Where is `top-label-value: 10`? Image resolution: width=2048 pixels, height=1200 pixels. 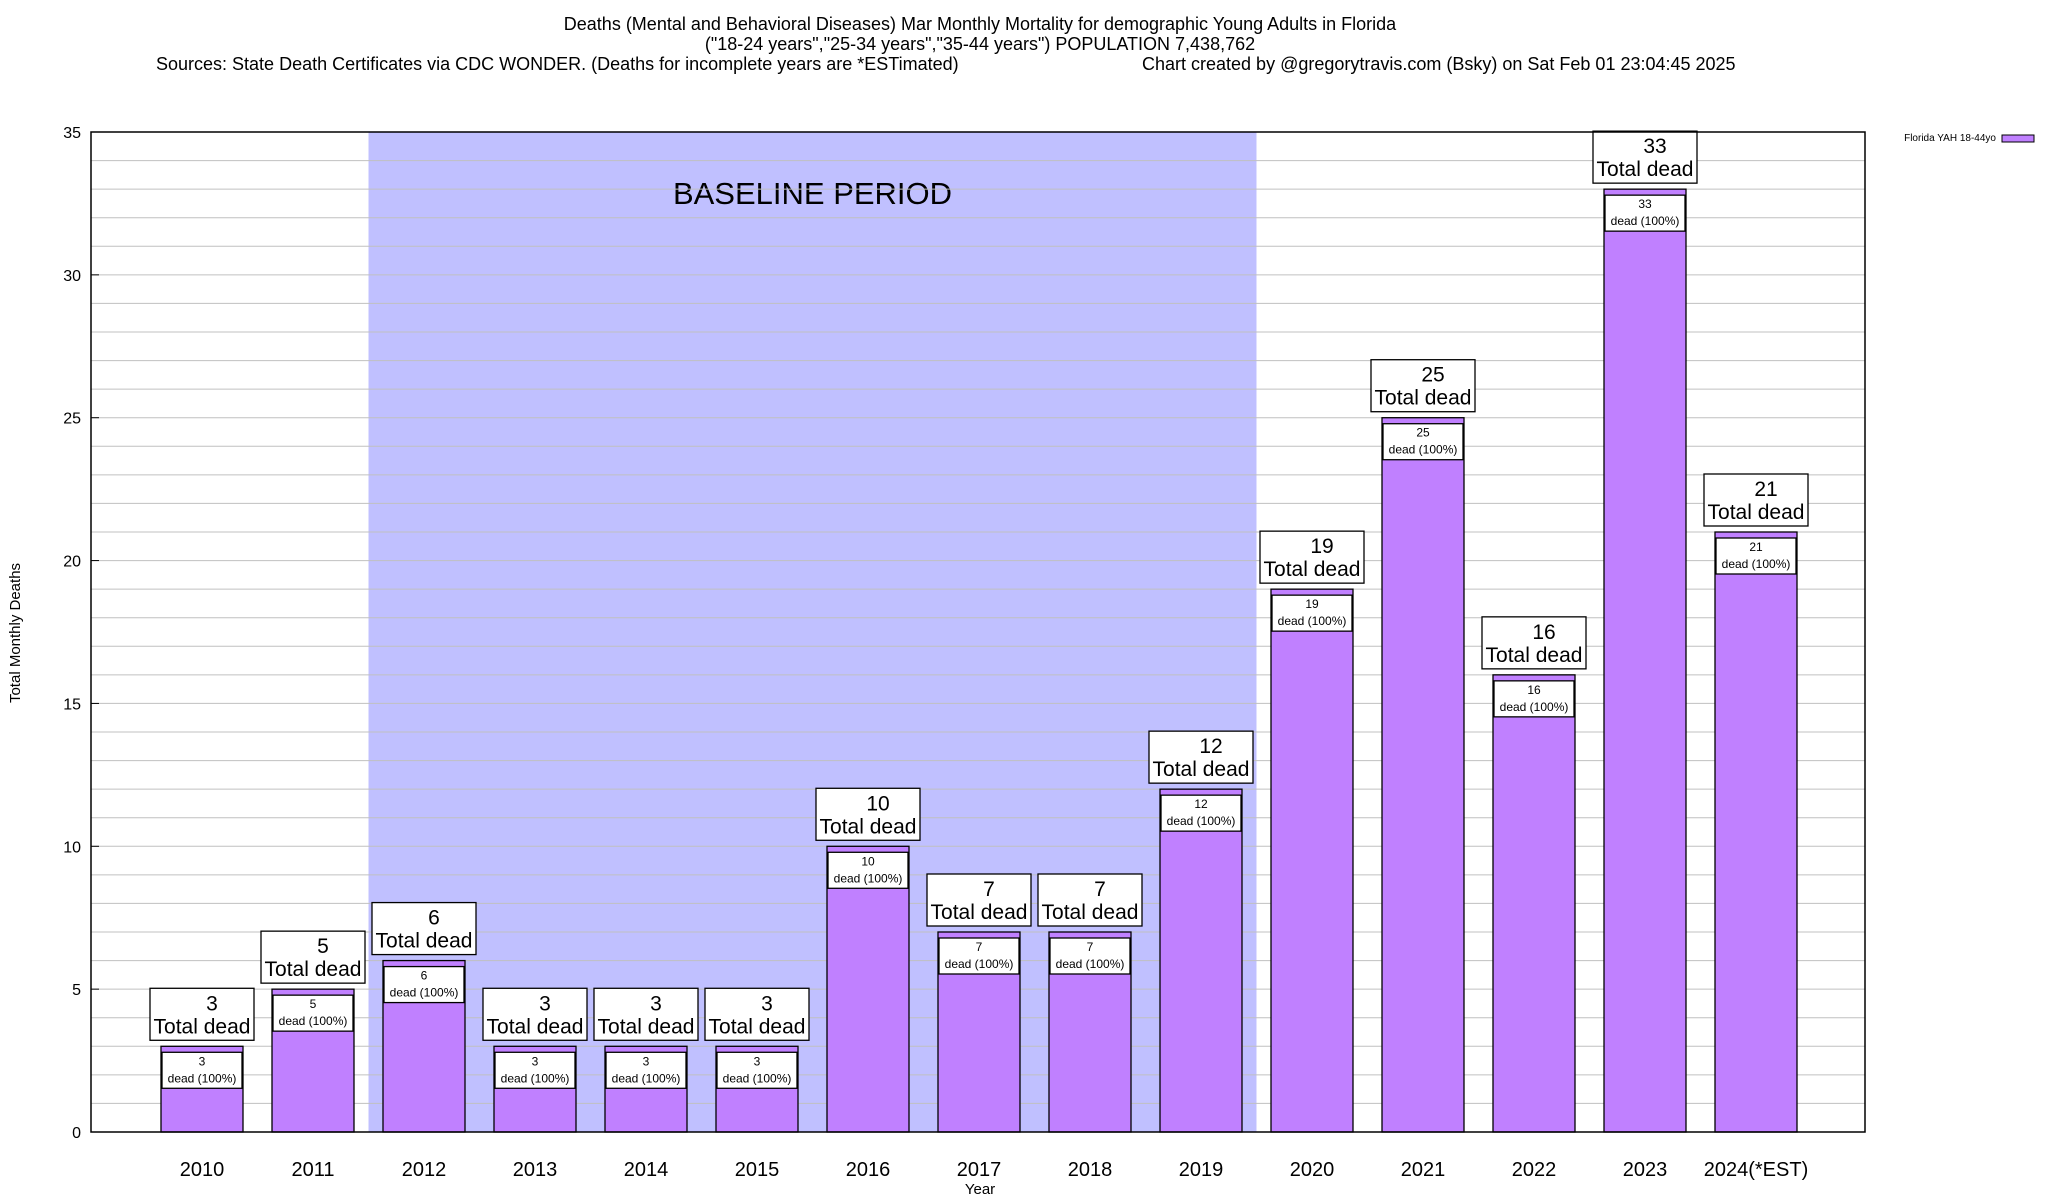
top-label-value: 10 is located at coordinates (877, 803).